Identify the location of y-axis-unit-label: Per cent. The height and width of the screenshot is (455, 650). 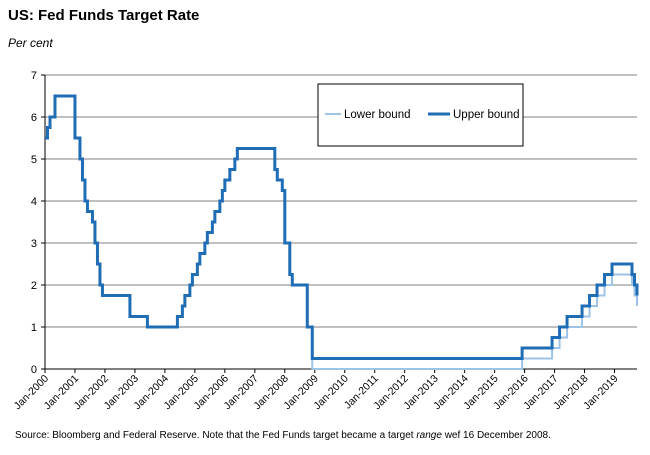
(30, 43).